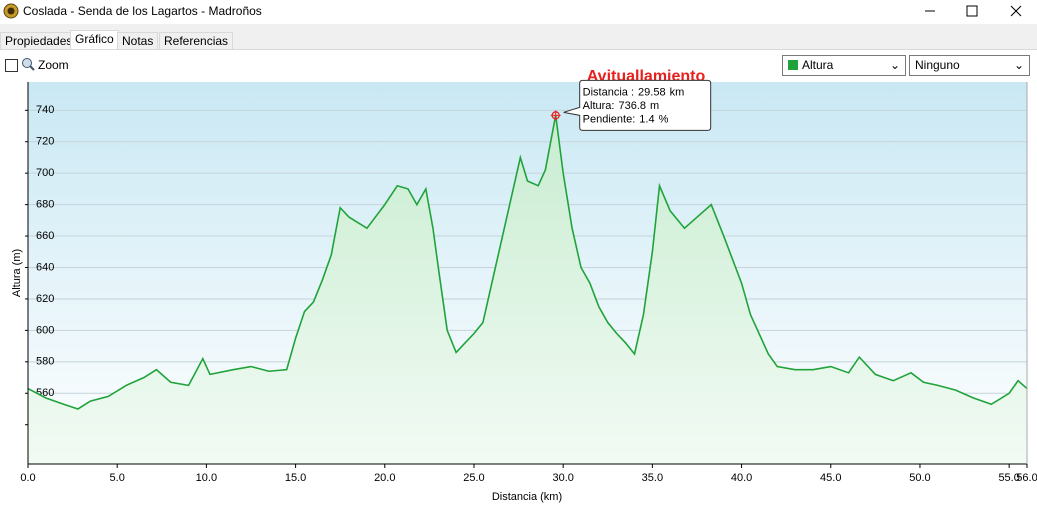 The image size is (1037, 516). Describe the element at coordinates (562, 478) in the screenshot. I see `x-tick-label: 30.0` at that location.